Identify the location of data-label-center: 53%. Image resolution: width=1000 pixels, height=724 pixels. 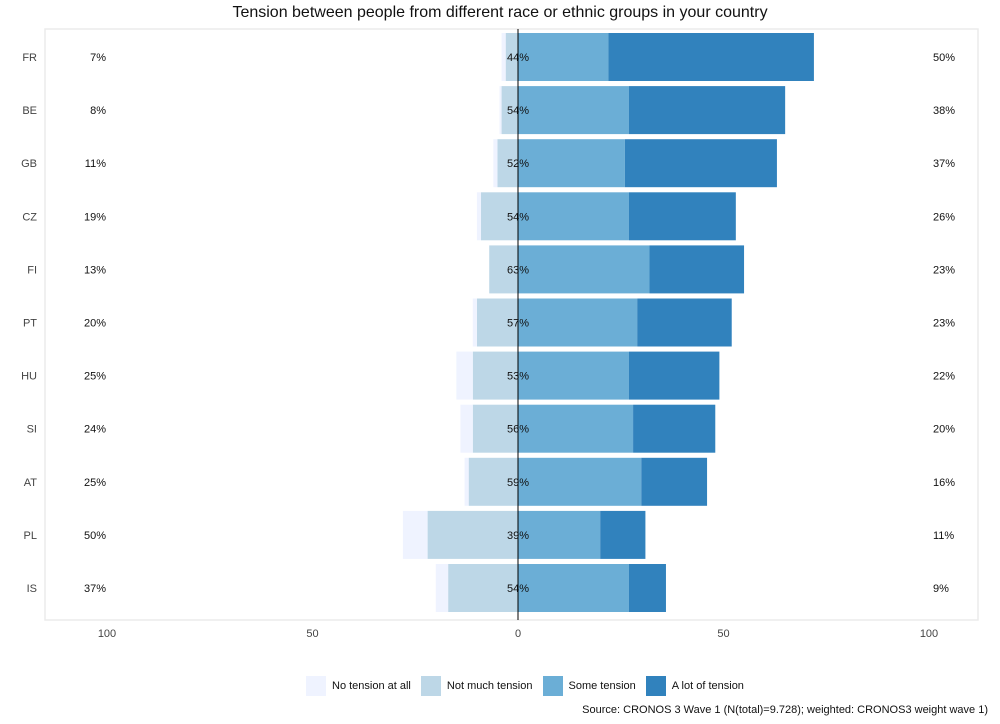
(518, 377).